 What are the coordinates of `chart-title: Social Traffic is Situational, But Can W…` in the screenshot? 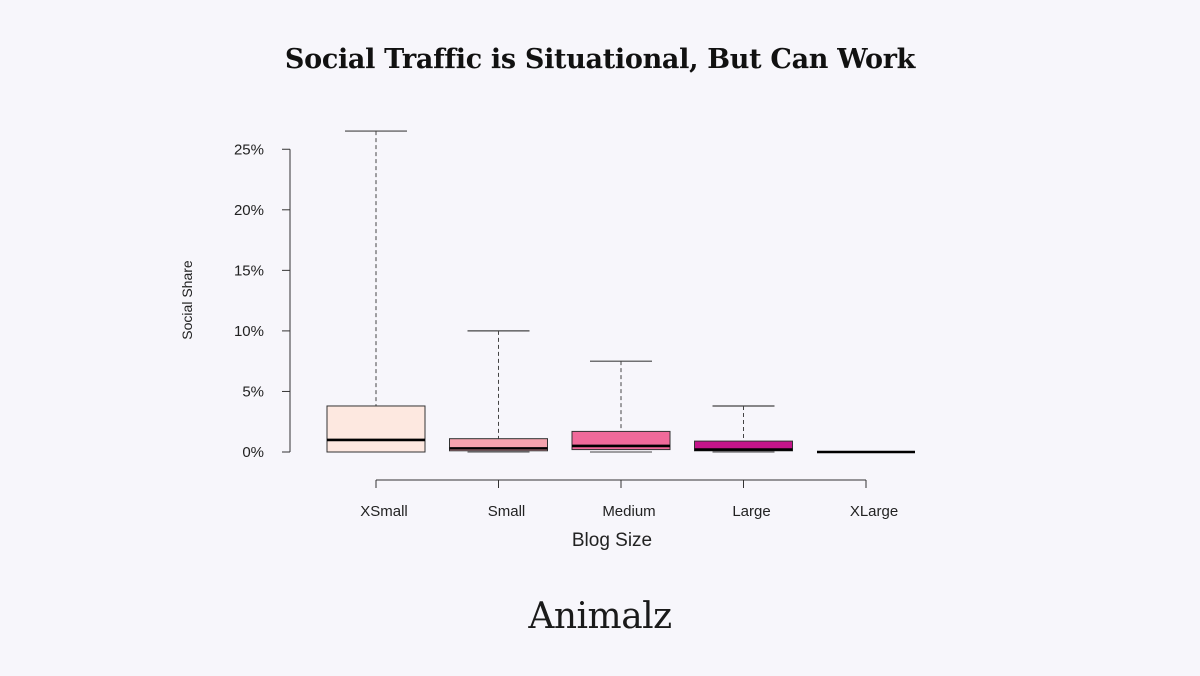 It's located at (600, 59).